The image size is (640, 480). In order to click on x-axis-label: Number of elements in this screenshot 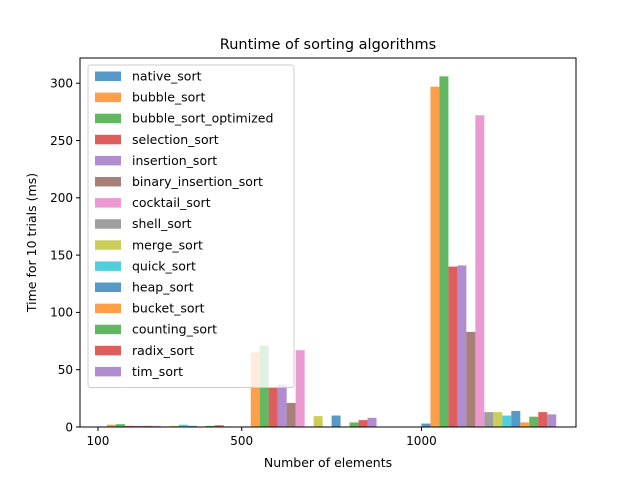, I will do `click(328, 462)`.